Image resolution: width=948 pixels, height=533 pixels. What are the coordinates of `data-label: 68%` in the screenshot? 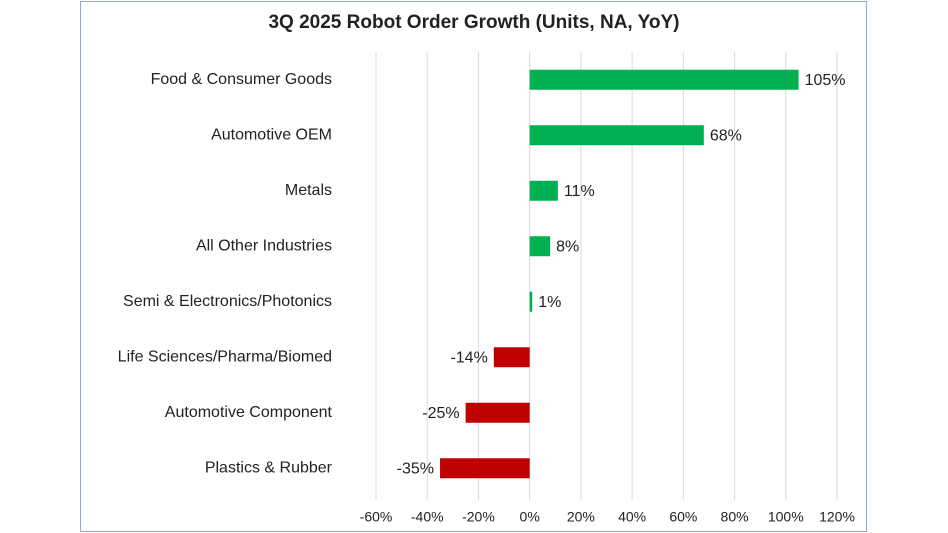 It's located at (726, 135).